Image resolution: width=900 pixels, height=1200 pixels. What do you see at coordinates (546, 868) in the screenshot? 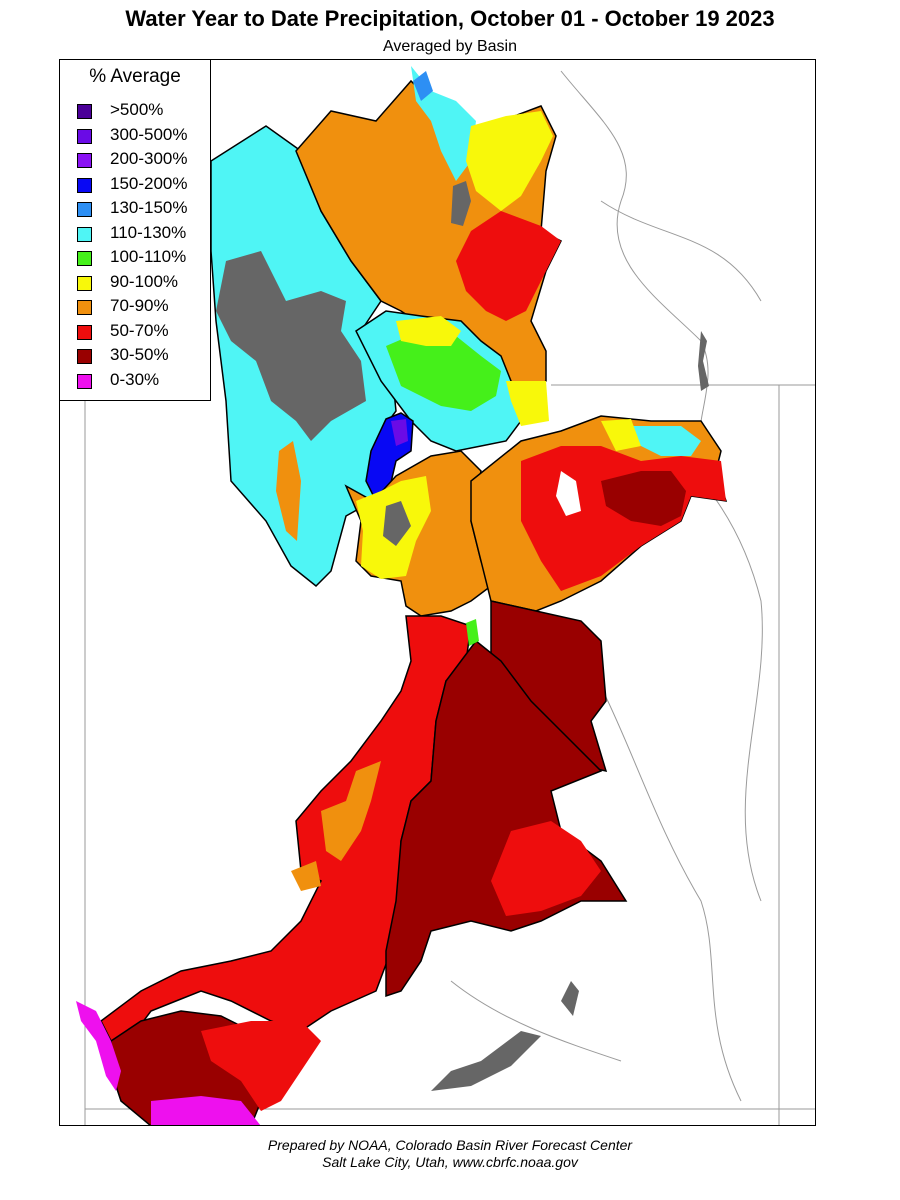
I see `red-escalante` at bounding box center [546, 868].